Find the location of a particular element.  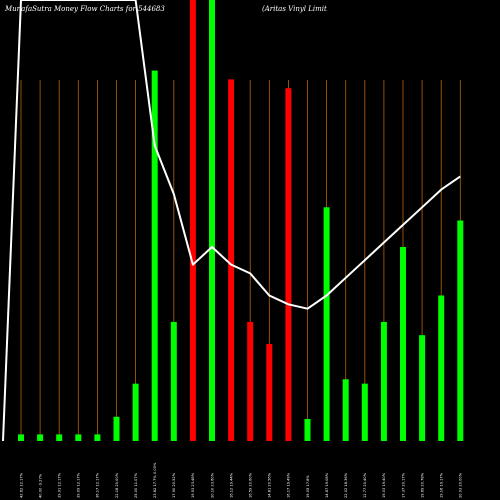

x-tick-label: 16.59 20.60% is located at coordinates (251, 485).